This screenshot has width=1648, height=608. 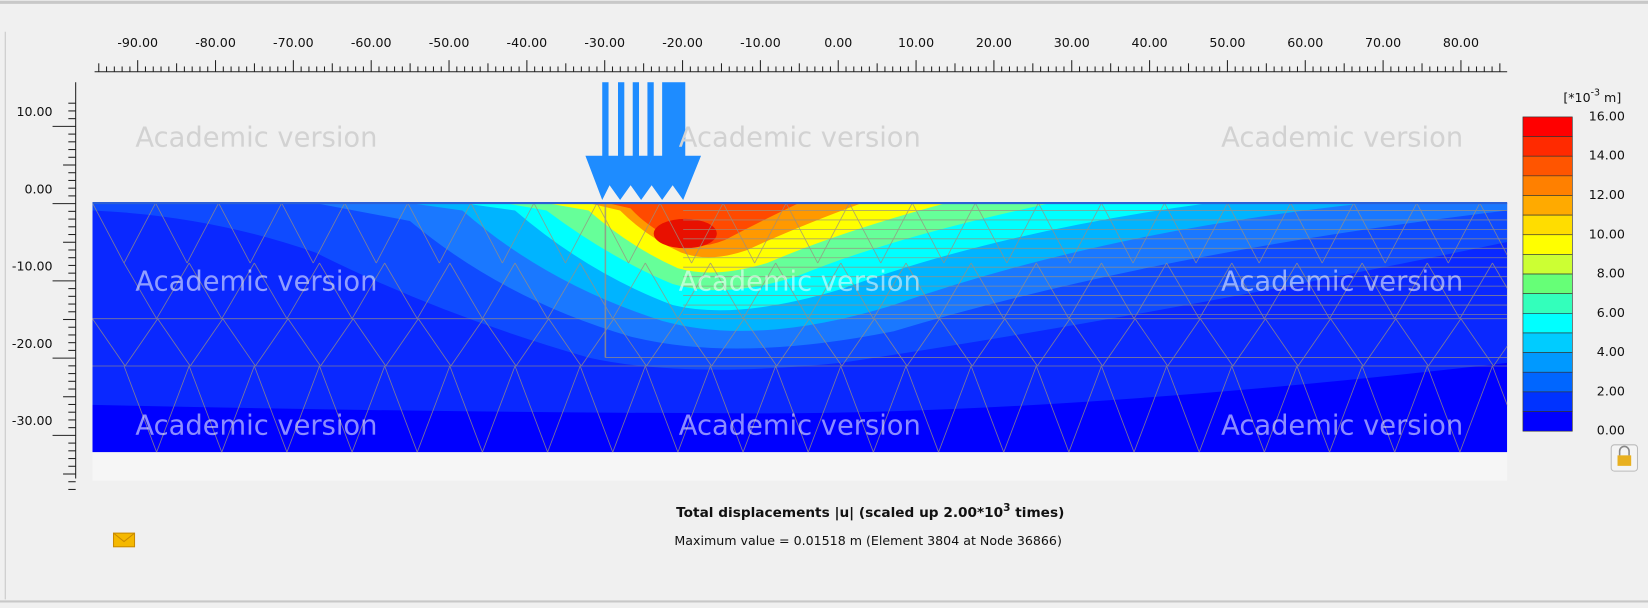 I want to click on legend-label: 14.00, so click(x=1607, y=155).